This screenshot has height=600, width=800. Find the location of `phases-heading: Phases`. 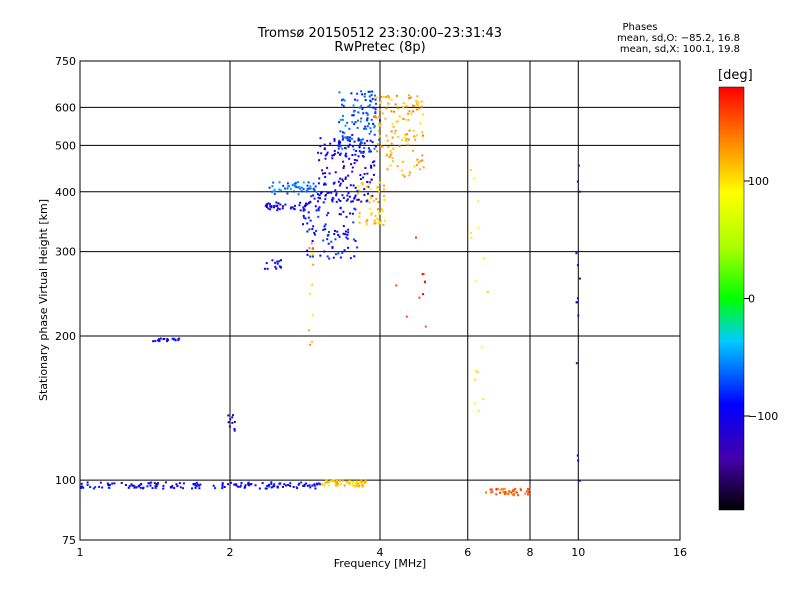

phases-heading: Phases is located at coordinates (640, 27).